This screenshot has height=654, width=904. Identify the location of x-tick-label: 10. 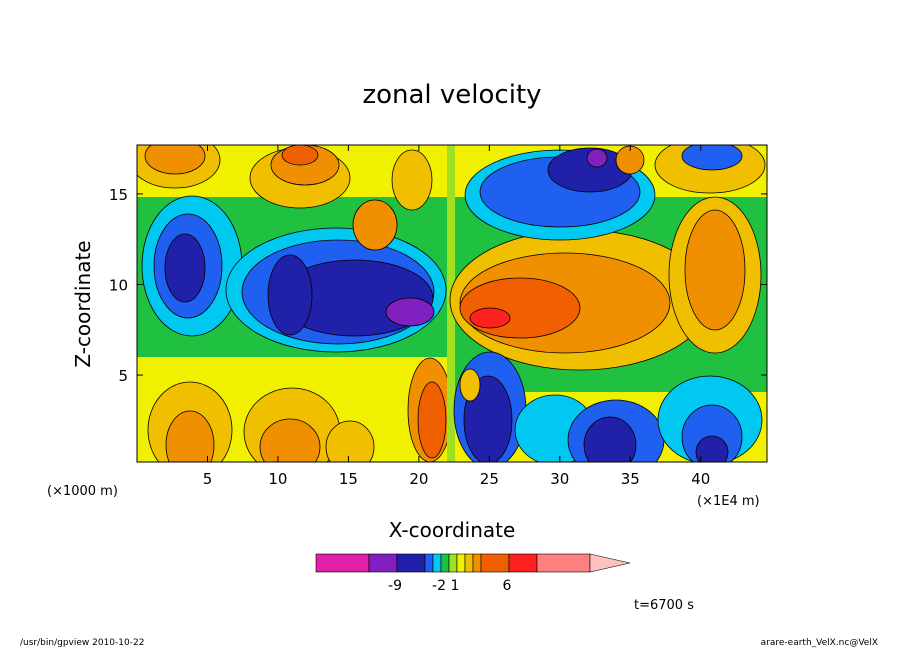
(277, 479).